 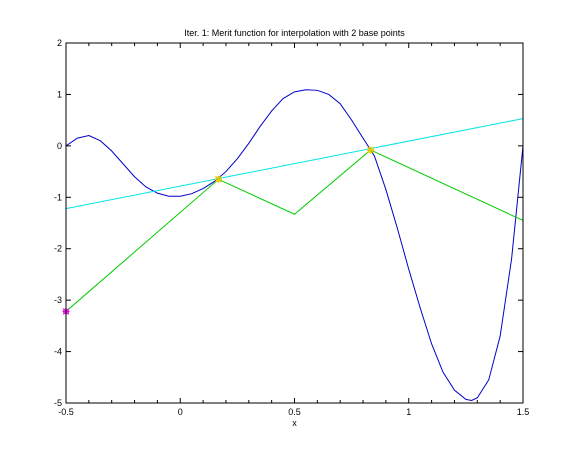 What do you see at coordinates (58, 197) in the screenshot?
I see `y-tick-label: -1` at bounding box center [58, 197].